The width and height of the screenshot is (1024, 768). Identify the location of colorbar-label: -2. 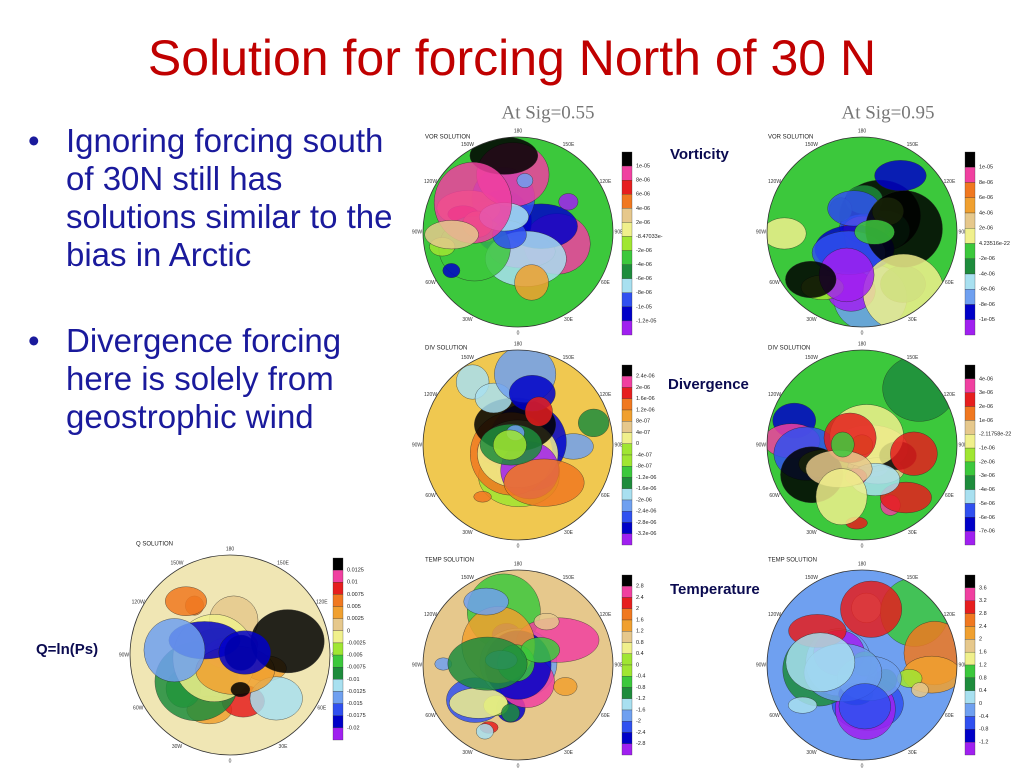
(638, 722).